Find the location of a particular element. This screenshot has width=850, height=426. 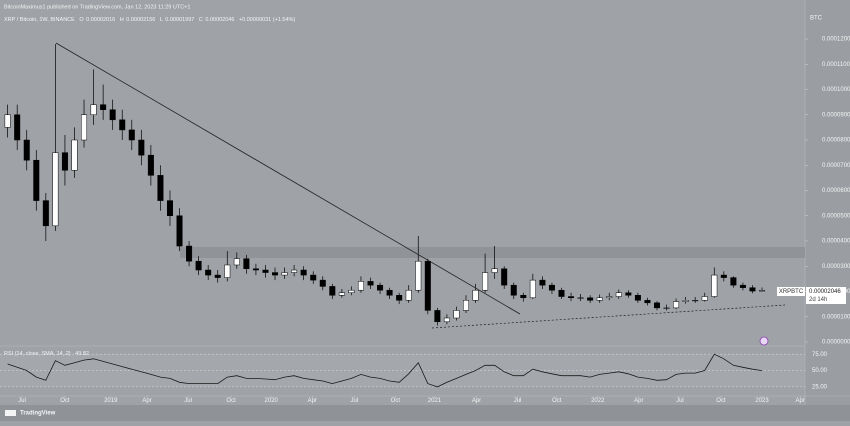

ticker: XRPBTC is located at coordinates (791, 292).